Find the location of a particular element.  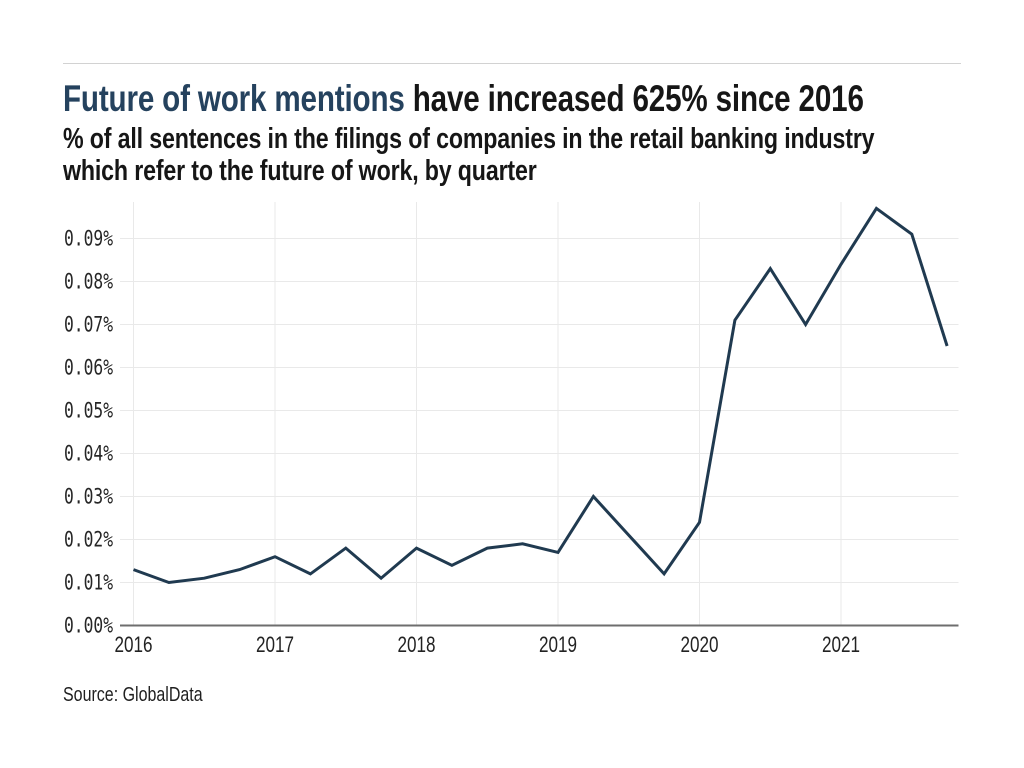

top-divider is located at coordinates (512, 63).